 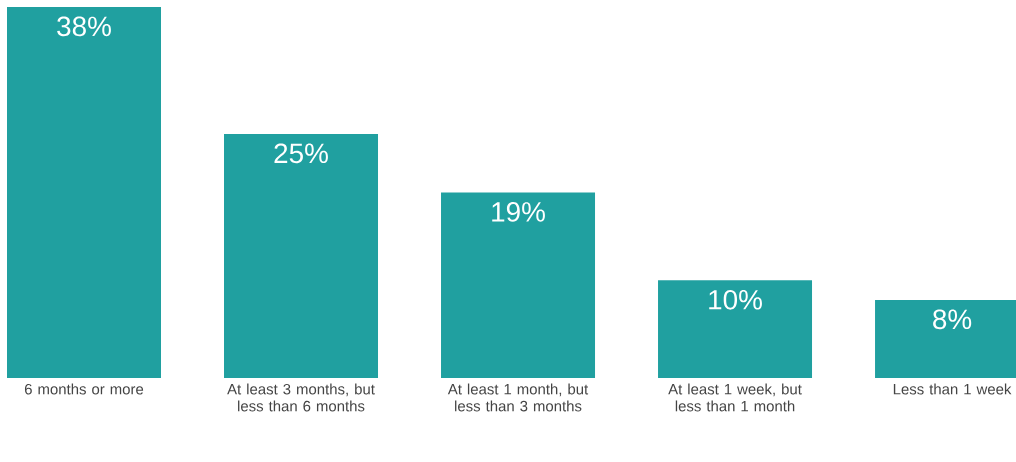 What do you see at coordinates (301, 153) in the screenshot?
I see `data-label: 25%` at bounding box center [301, 153].